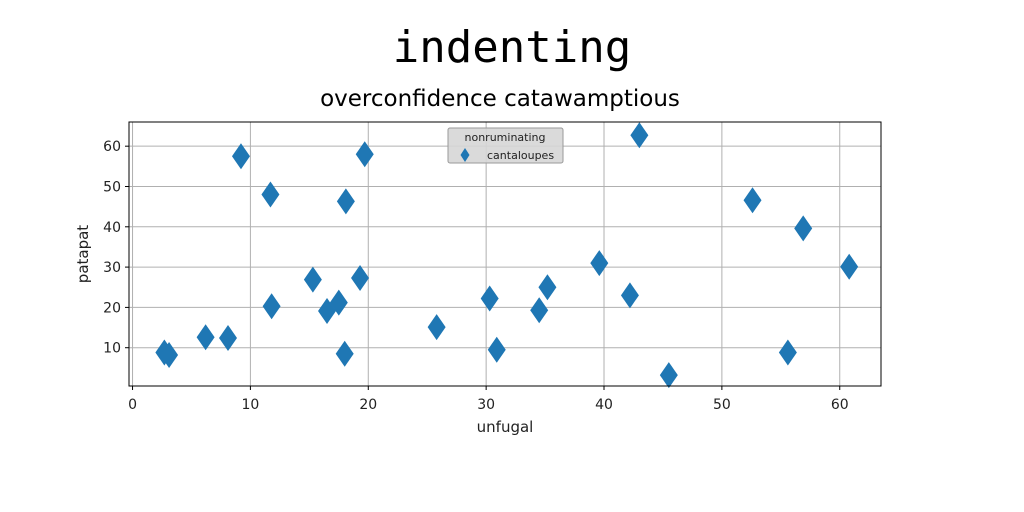 The image size is (1024, 512). Describe the element at coordinates (520, 155) in the screenshot. I see `legend-label: cantaloupes` at that location.